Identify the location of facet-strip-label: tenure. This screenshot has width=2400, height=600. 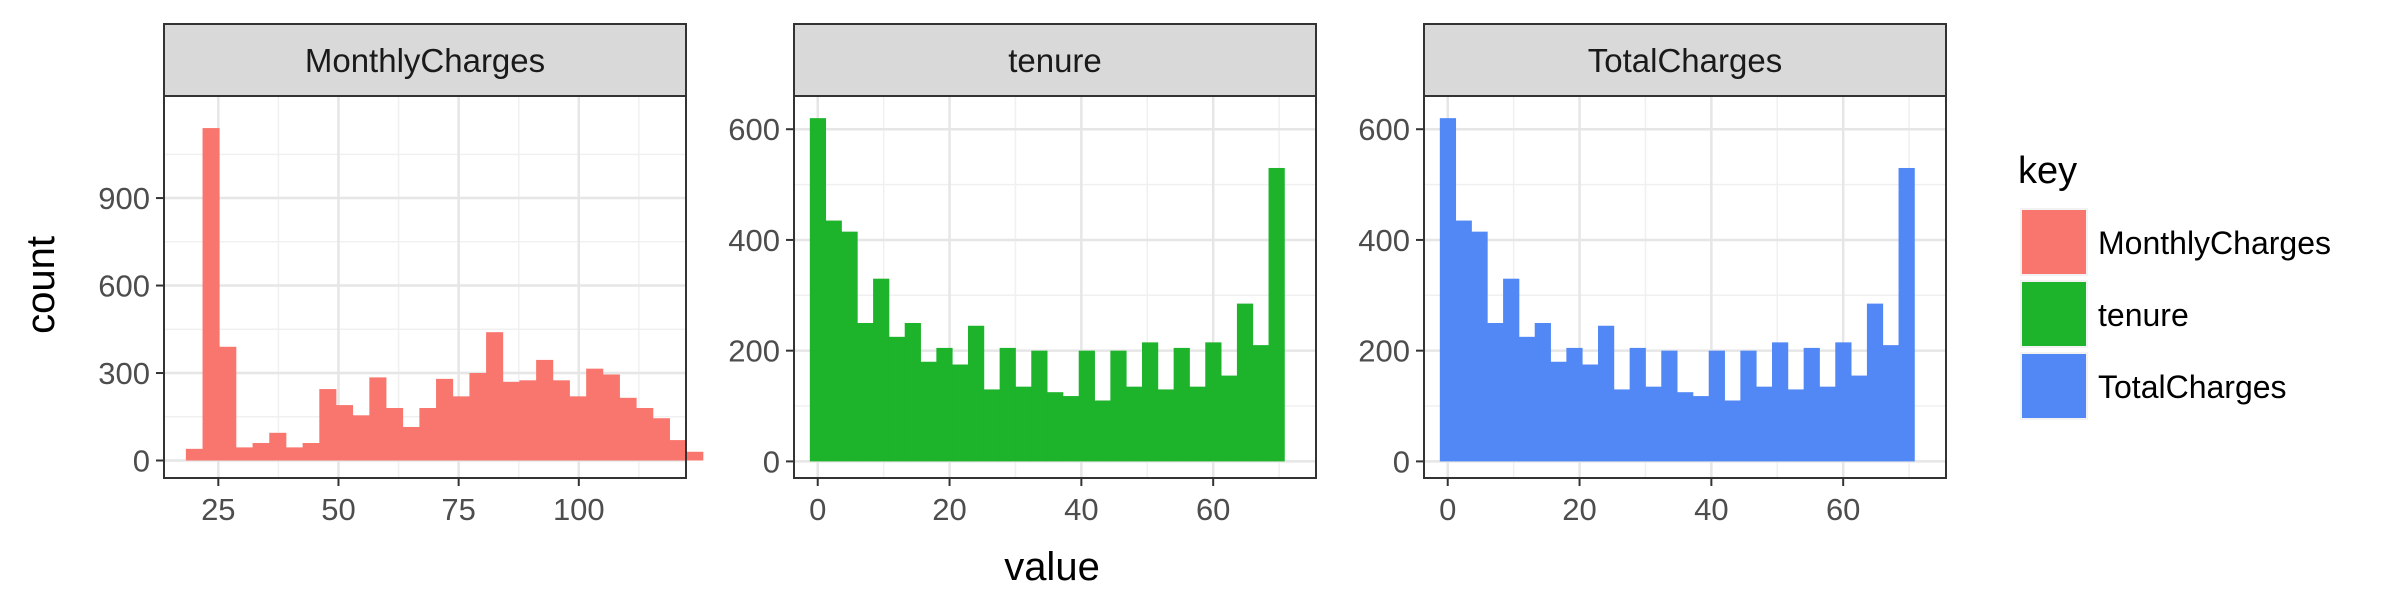
(1055, 60).